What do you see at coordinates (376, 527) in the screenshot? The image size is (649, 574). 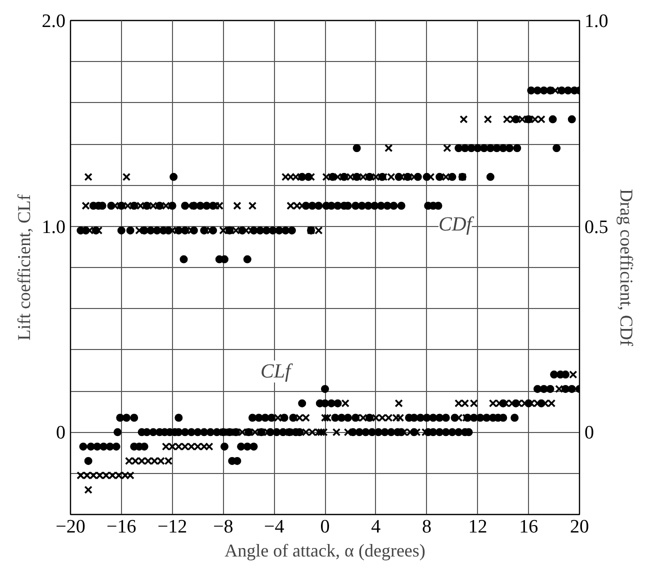 I see `x-tick-label: 4` at bounding box center [376, 527].